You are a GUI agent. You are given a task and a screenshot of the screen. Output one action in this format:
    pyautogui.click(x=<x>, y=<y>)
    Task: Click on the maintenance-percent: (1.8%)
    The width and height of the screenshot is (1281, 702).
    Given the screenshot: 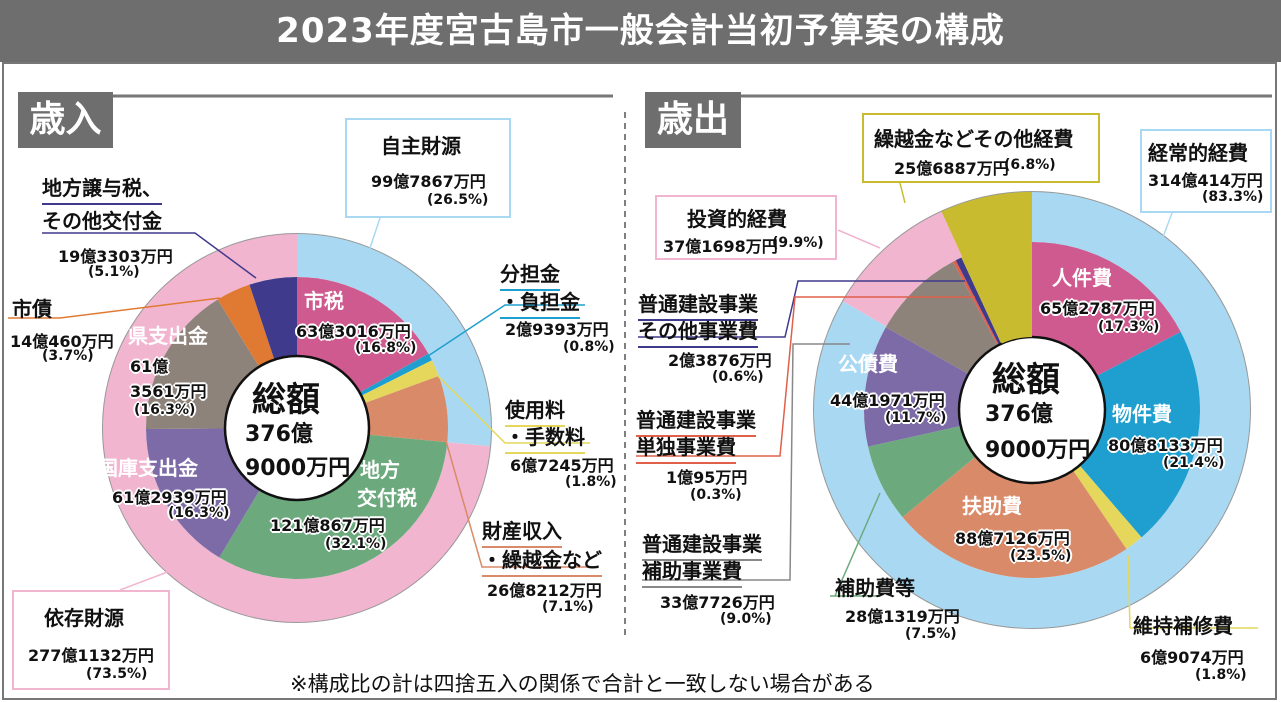 What is the action you would take?
    pyautogui.click(x=1221, y=675)
    